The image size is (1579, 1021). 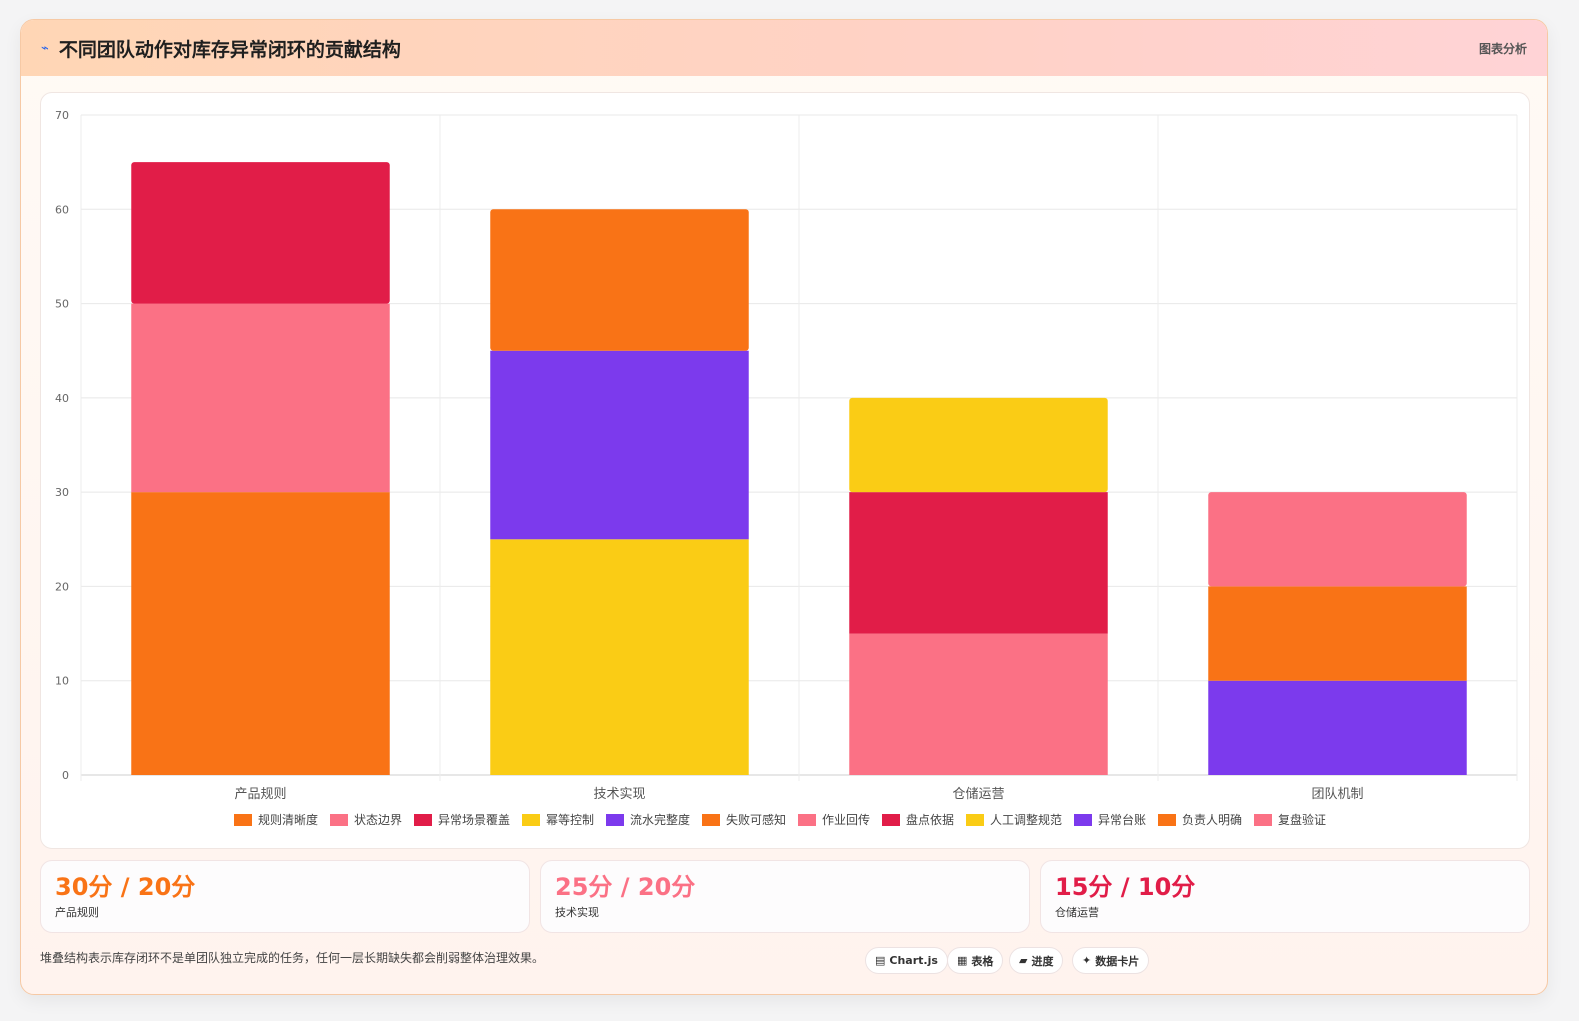 I want to click on pill-progress: ▰ 进度, so click(x=1036, y=960).